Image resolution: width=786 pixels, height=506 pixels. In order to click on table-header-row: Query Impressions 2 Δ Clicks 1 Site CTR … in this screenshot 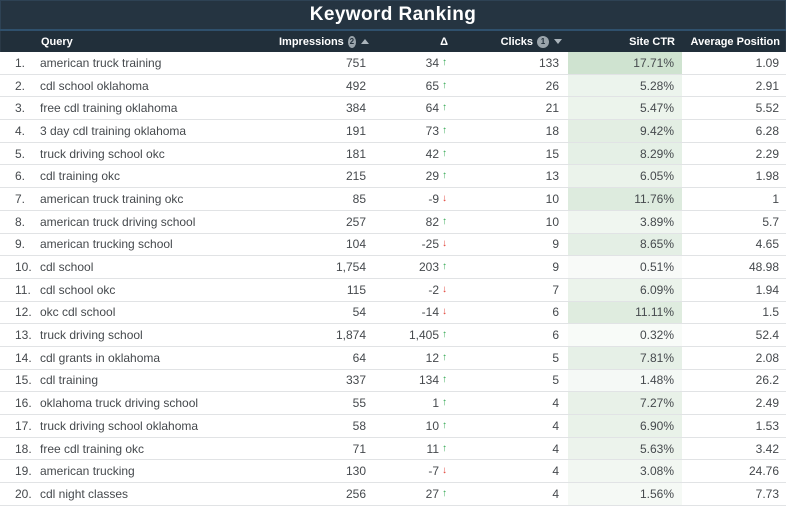, I will do `click(393, 41)`.